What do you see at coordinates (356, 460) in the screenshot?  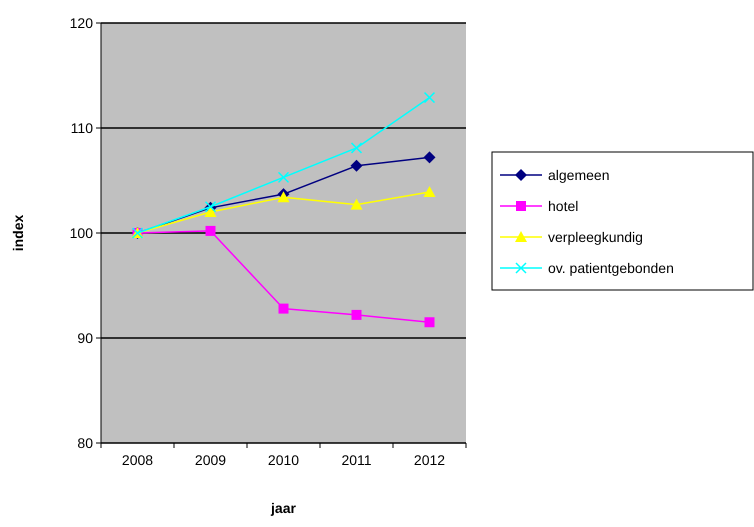 I see `x-tick-label: 2011` at bounding box center [356, 460].